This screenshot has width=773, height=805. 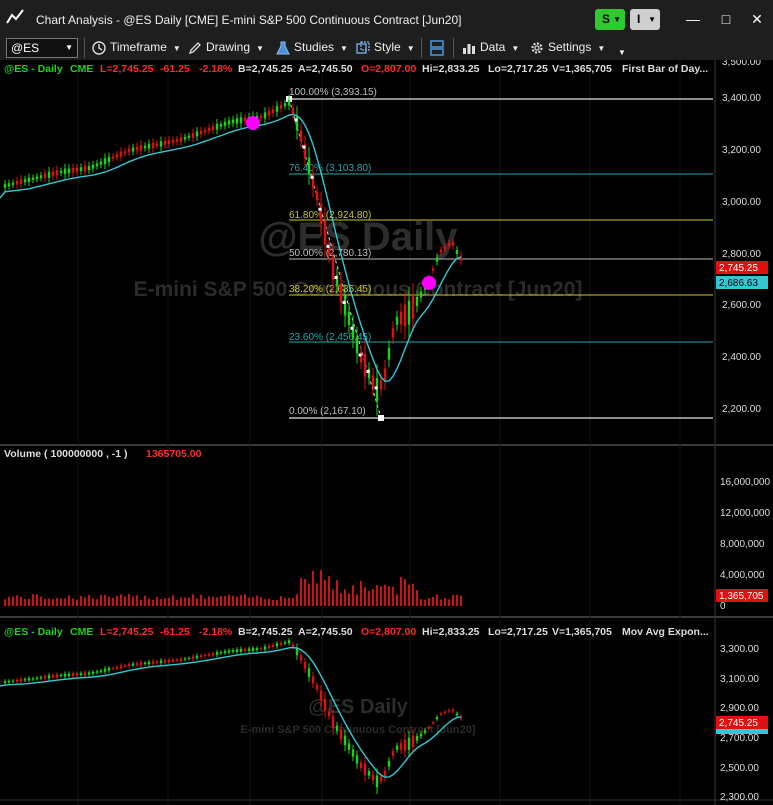 I want to click on settings-menu: Settings ▼, so click(x=567, y=47).